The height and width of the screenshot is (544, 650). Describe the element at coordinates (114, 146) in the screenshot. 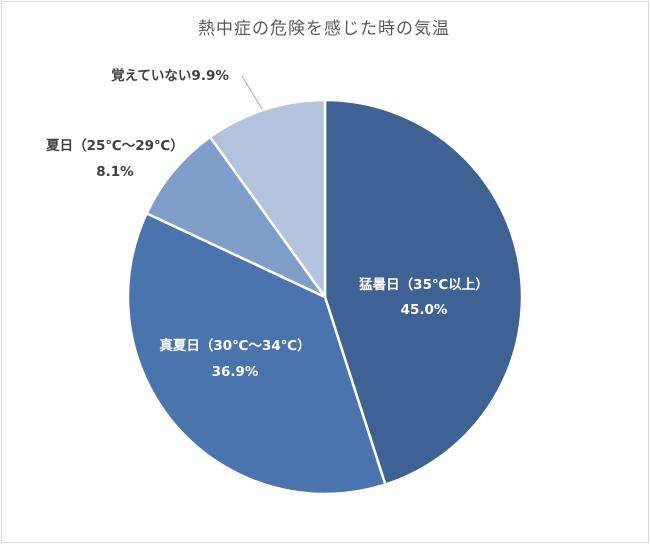

I see `slice-label-natsubi: 夏日（25℃～29℃）` at that location.